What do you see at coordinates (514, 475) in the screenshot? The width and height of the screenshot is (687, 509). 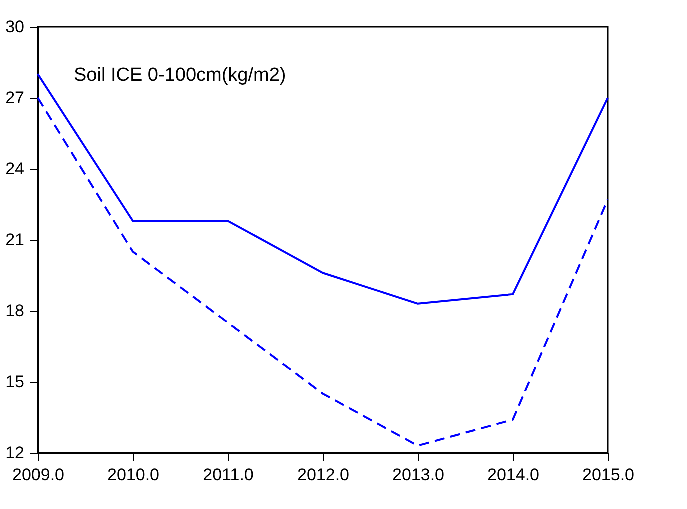 I see `x-tick-label: 2014.0` at bounding box center [514, 475].